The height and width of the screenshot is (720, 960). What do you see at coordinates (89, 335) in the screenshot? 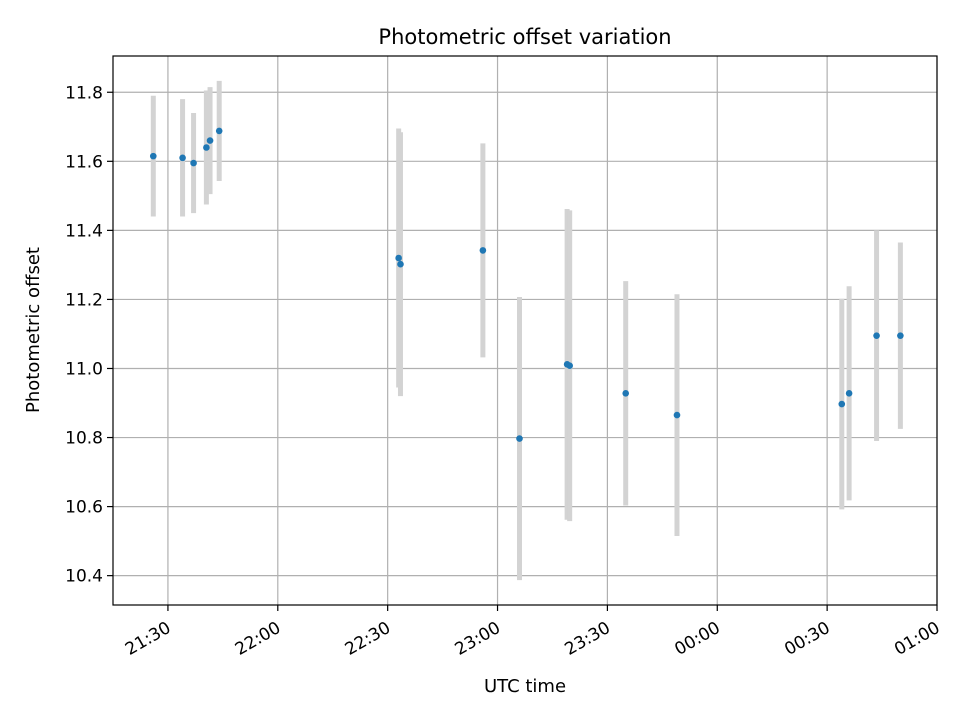
I see `y-axis-ticks: 10.4 10.6 10.8 11.0 11.2 11.4 11.6 11.8` at bounding box center [89, 335].